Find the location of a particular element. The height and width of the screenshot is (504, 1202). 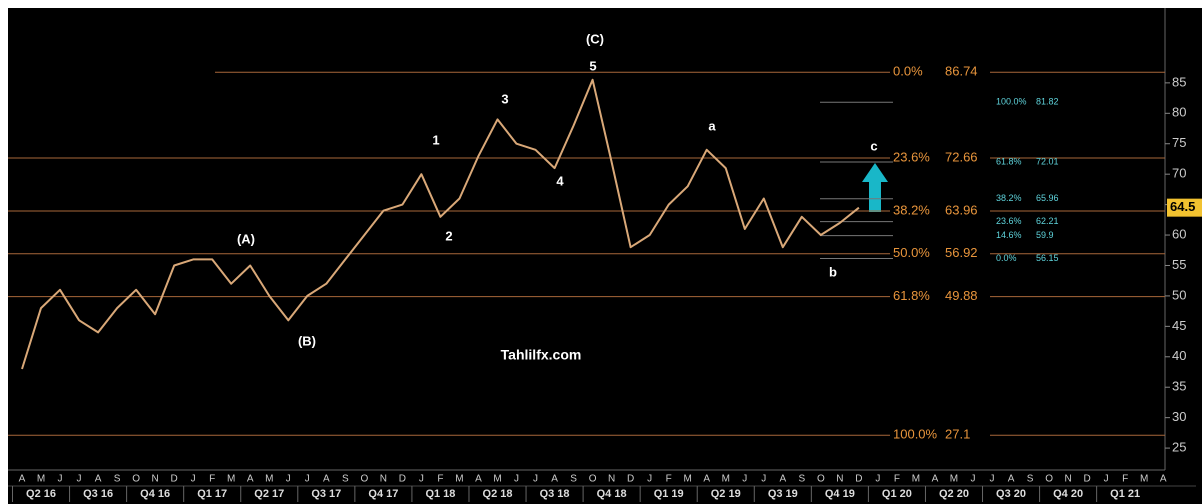

y-tick-label: 30 is located at coordinates (1179, 416).